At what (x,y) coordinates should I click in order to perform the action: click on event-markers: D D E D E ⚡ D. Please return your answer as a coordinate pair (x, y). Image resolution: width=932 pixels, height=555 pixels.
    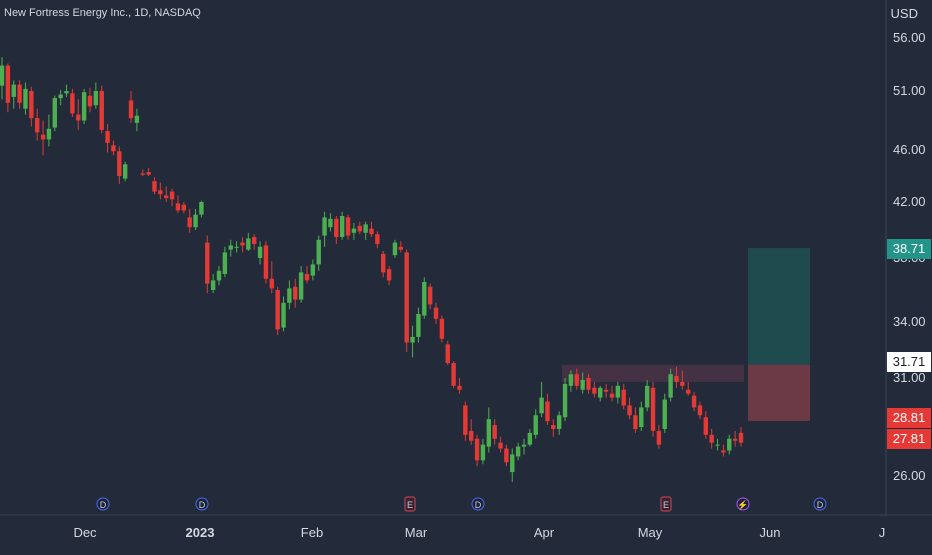
    Looking at the image, I should click on (461, 504).